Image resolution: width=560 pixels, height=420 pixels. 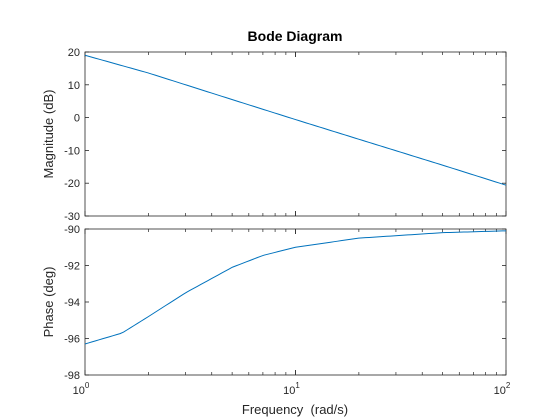 I want to click on phase-y-tick-label: -98, so click(x=72, y=376).